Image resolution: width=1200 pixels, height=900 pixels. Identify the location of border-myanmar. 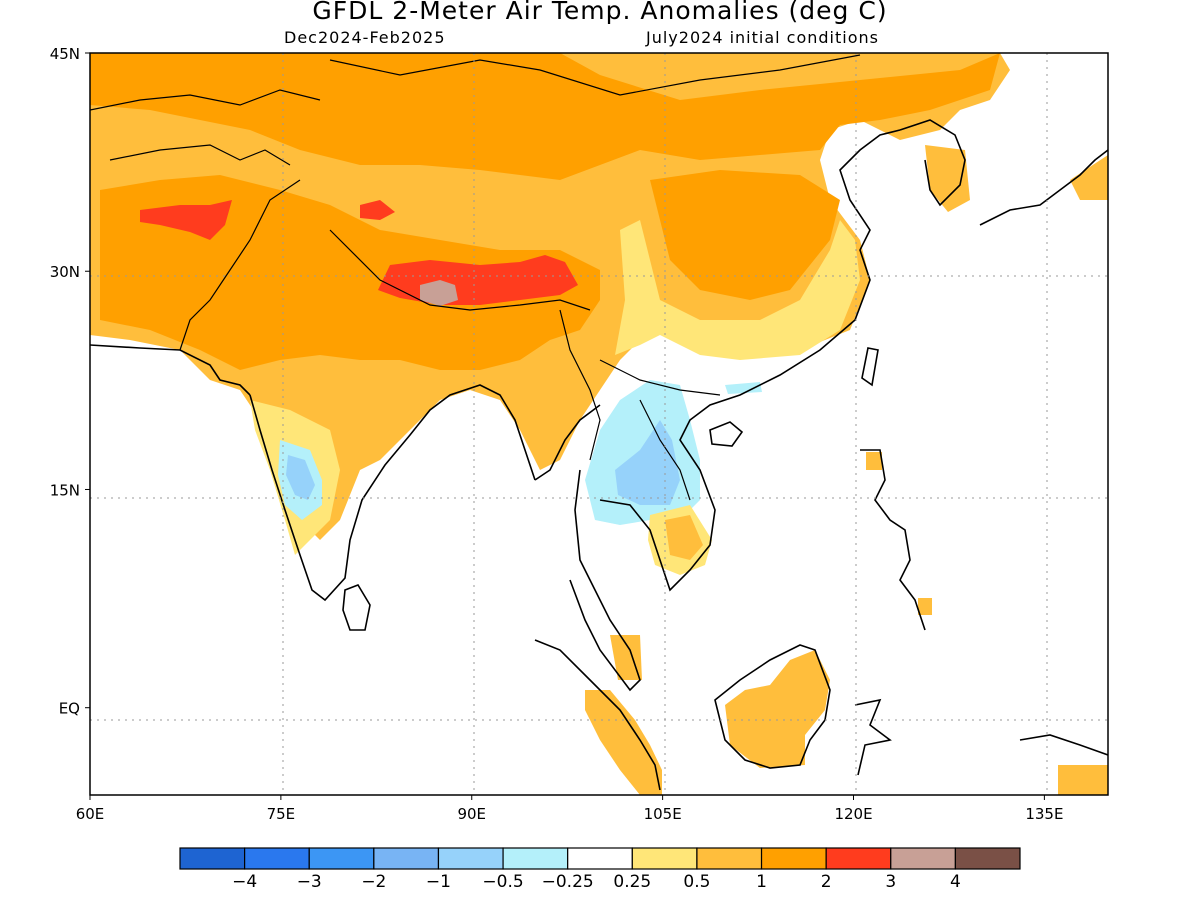
(580, 385).